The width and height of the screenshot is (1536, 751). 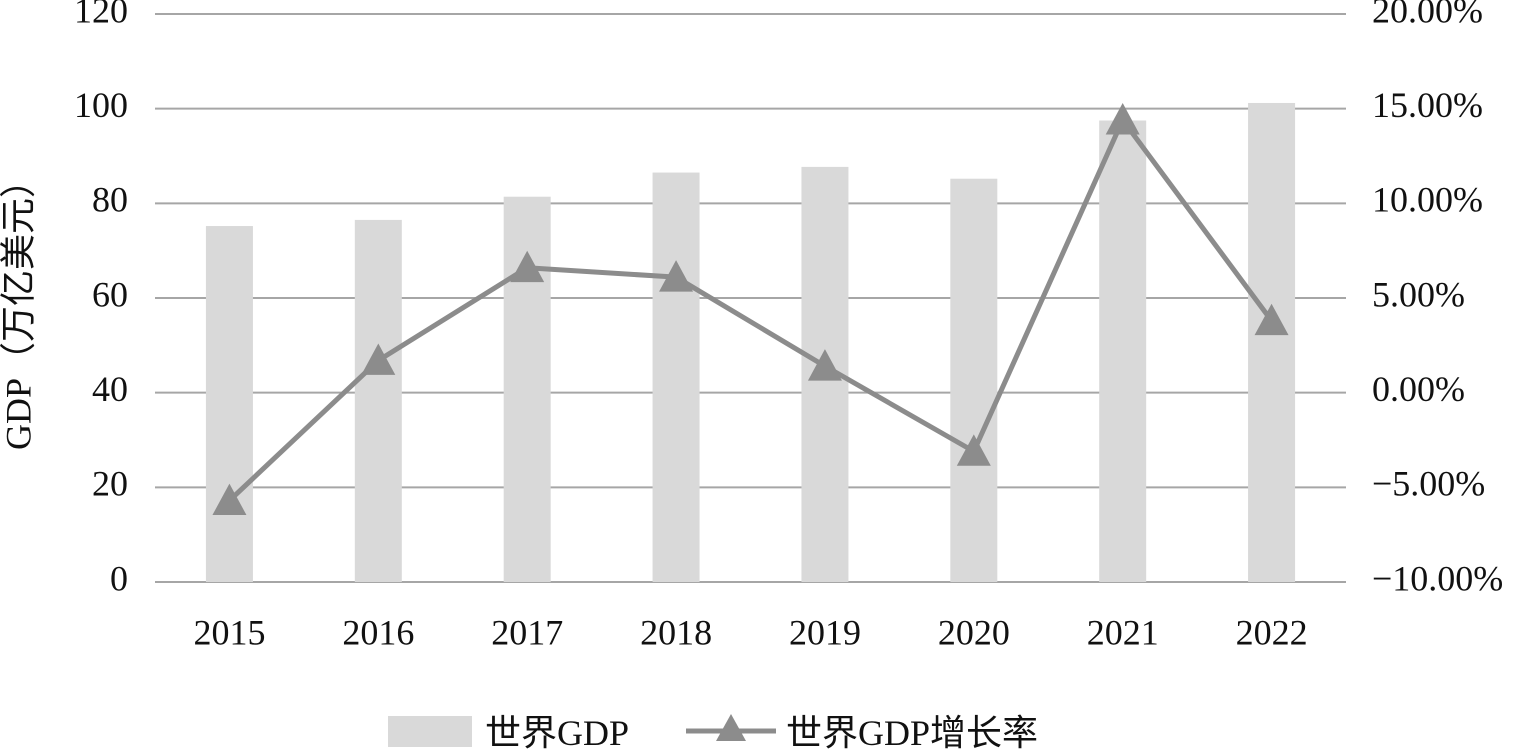 What do you see at coordinates (1418, 294) in the screenshot?
I see `y2-tick-label: 5.00%` at bounding box center [1418, 294].